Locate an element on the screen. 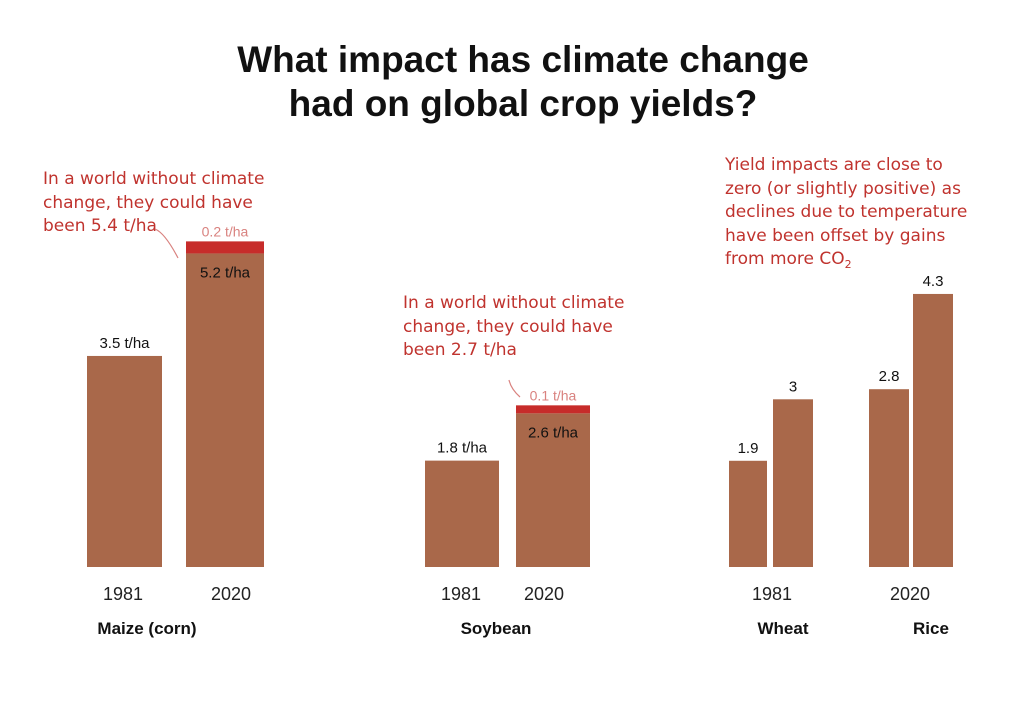 This screenshot has height=704, width=1024. soybean-annotation-line-1: In a world without climate is located at coordinates (514, 303).